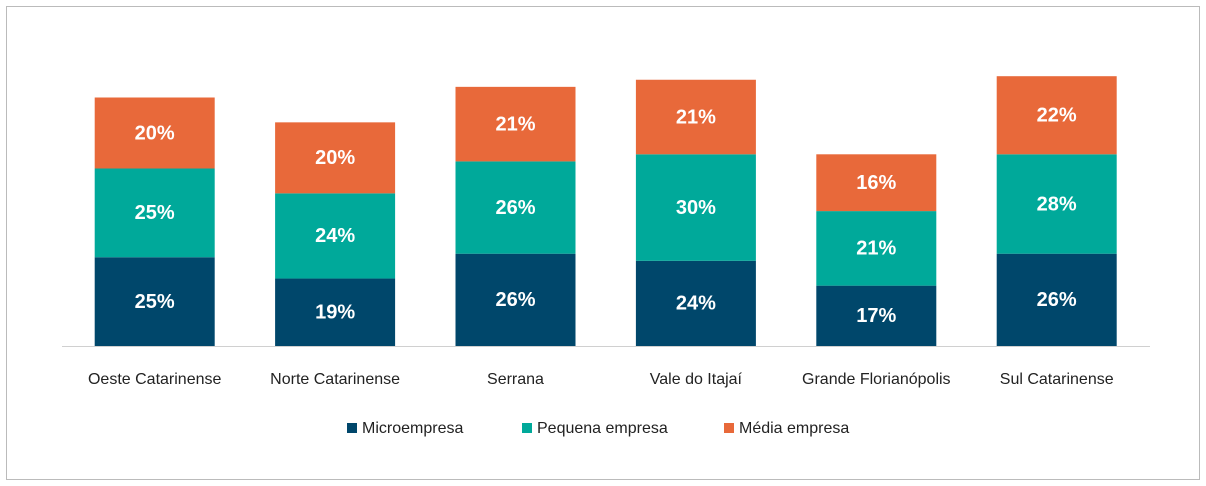 This screenshot has height=486, width=1206. I want to click on legend-label: Média empresa, so click(794, 428).